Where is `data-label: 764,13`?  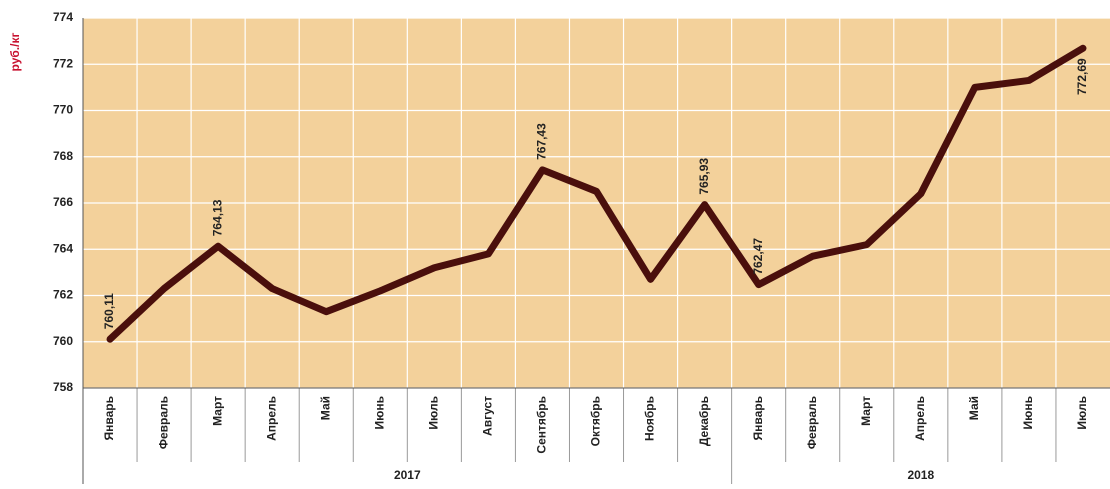 data-label: 764,13 is located at coordinates (217, 217).